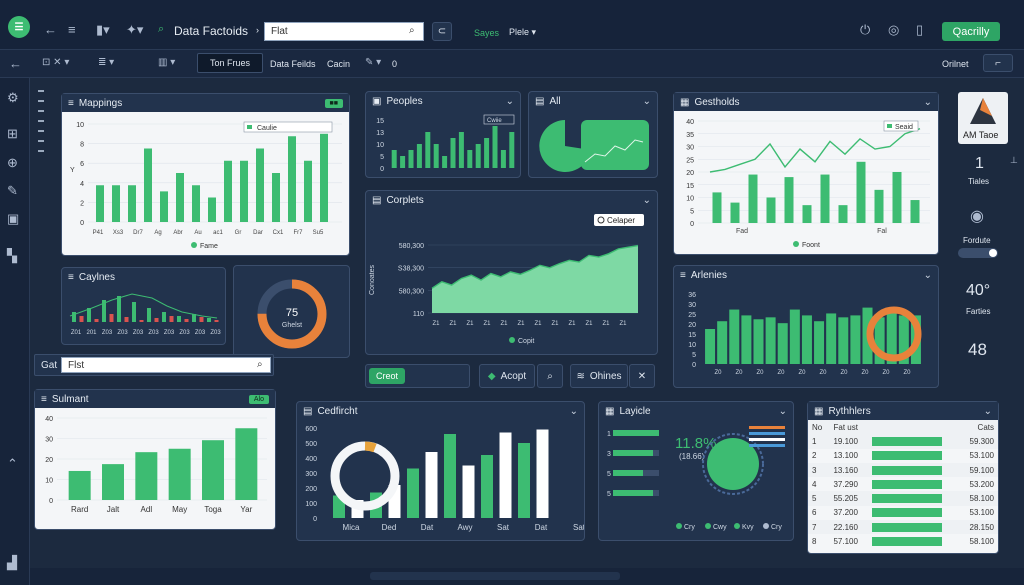  Describe the element at coordinates (98, 233) in the screenshot. I see `x-tick-label: P41` at that location.